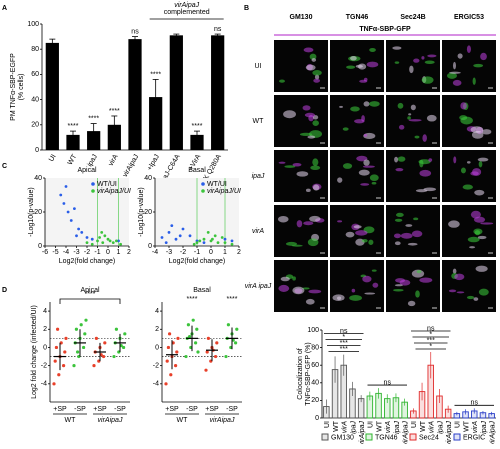 The width and height of the screenshot is (500, 449). What do you see at coordinates (97, 252) in the screenshot?
I see `x-tick-label: -1` at bounding box center [97, 252].